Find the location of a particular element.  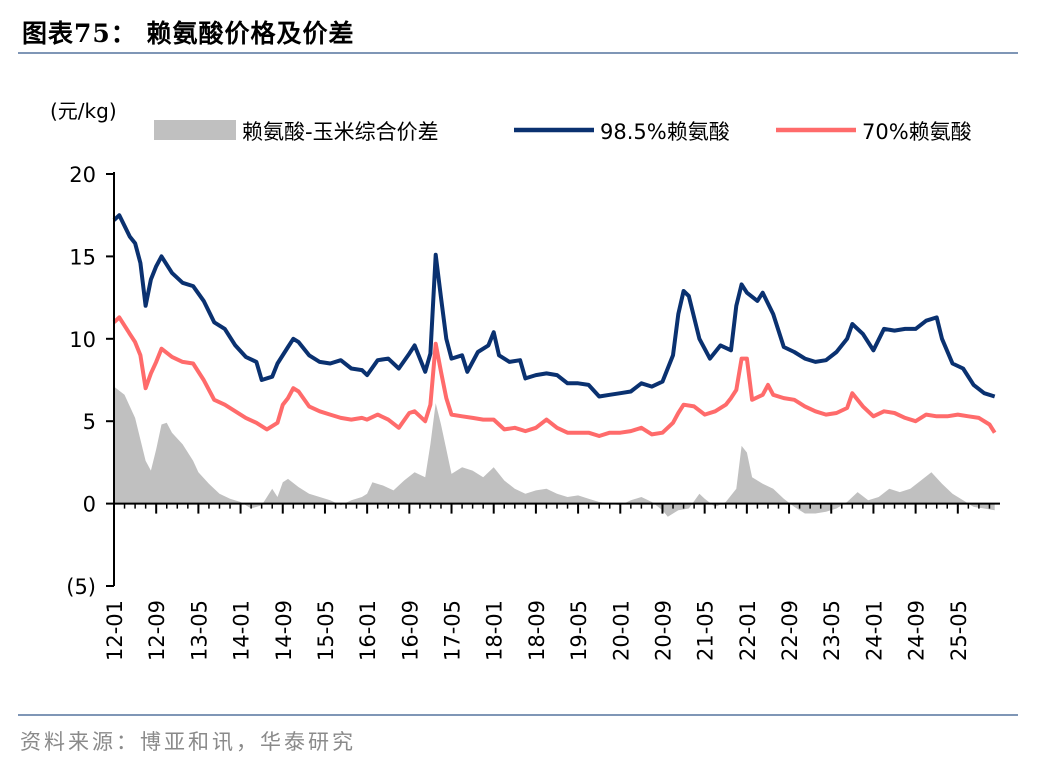

x-tick-label: 12-01 is located at coordinates (115, 630).